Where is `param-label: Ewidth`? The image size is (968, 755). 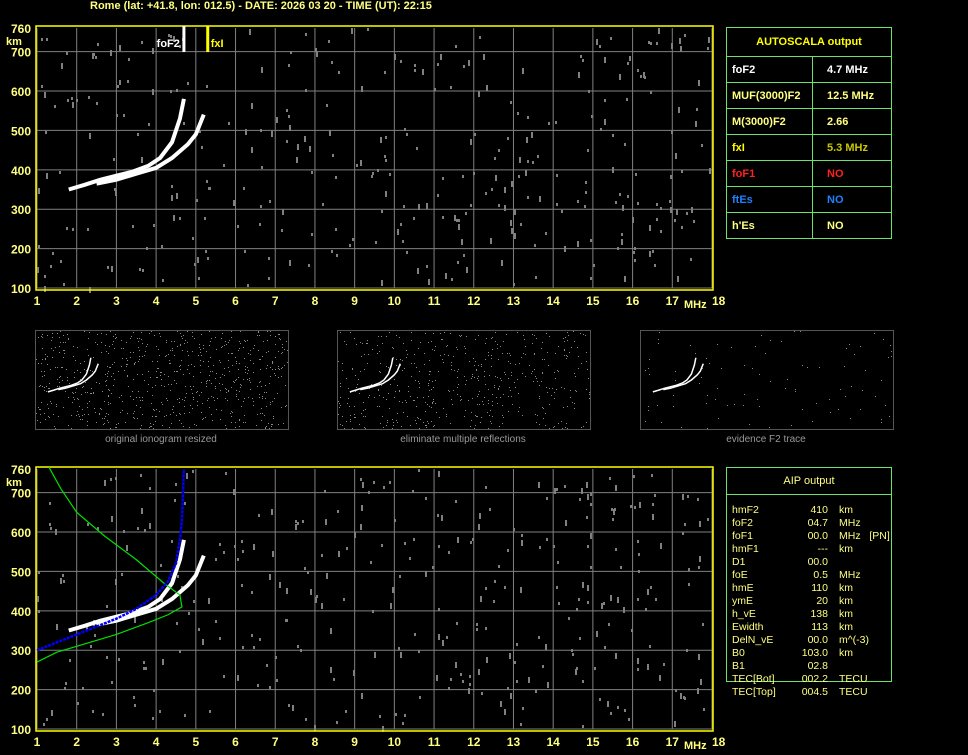 param-label: Ewidth is located at coordinates (748, 627).